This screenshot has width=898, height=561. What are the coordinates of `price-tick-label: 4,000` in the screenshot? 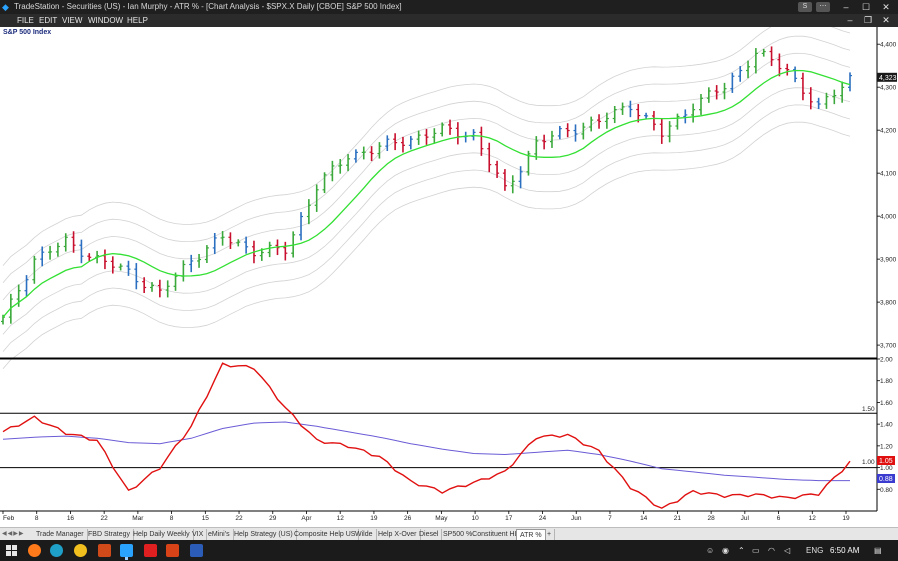 It's located at (888, 217).